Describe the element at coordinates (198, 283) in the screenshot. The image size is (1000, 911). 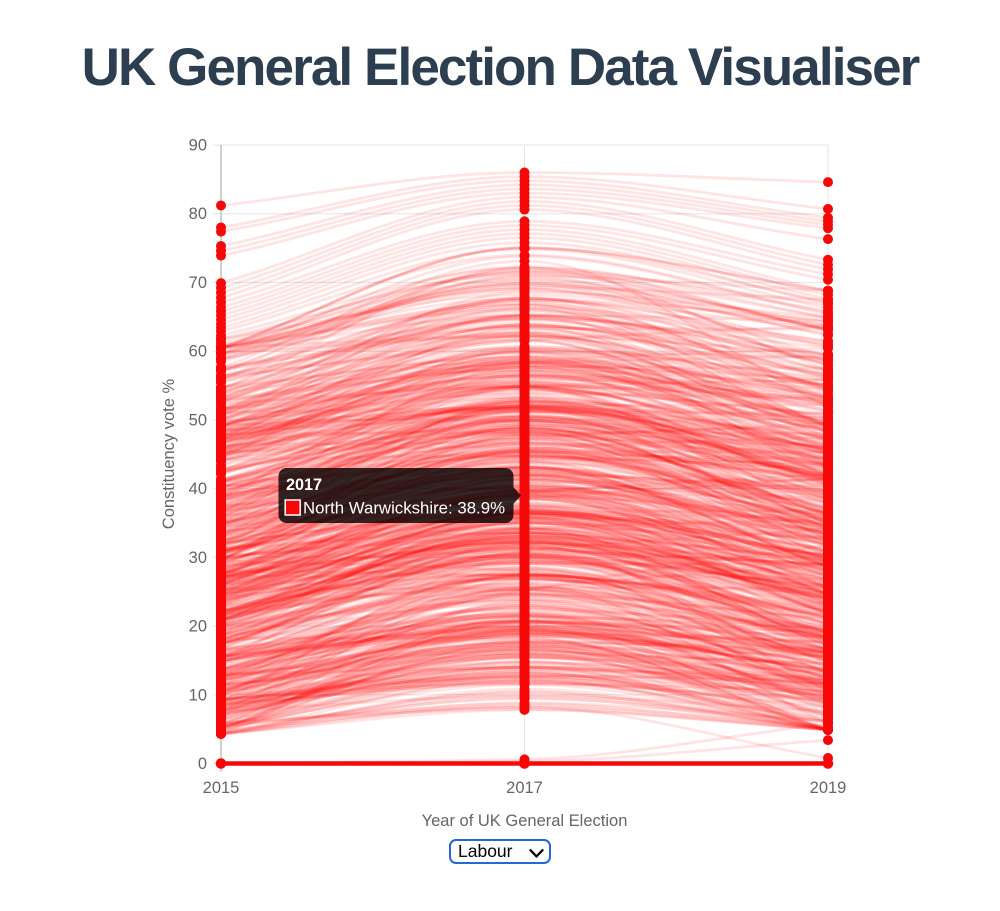
I see `svg-text: 70` at that location.